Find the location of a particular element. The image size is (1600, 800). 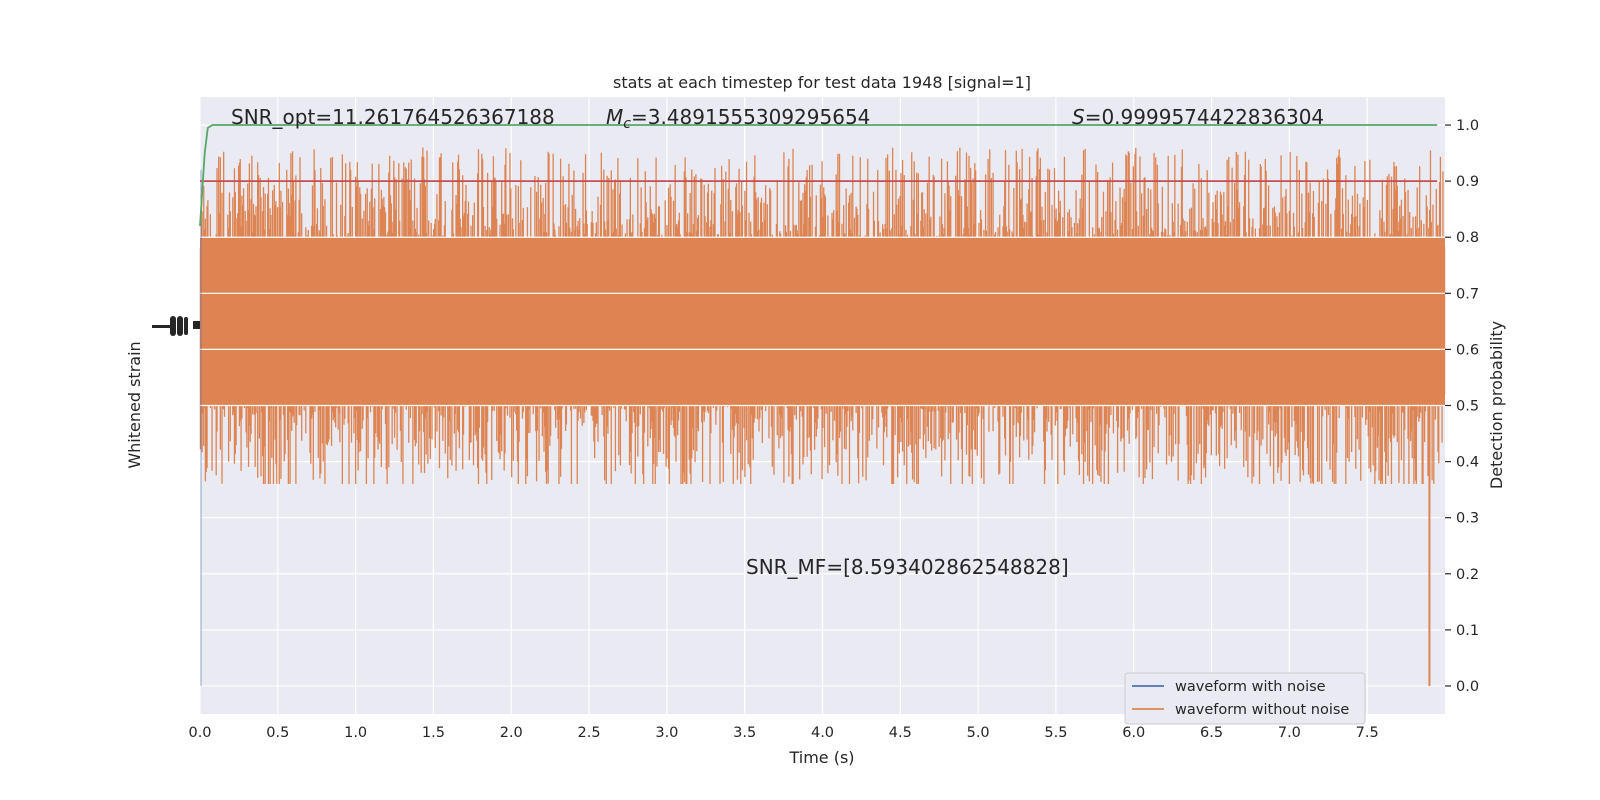

x-tick-label: 7.0 is located at coordinates (1289, 733).